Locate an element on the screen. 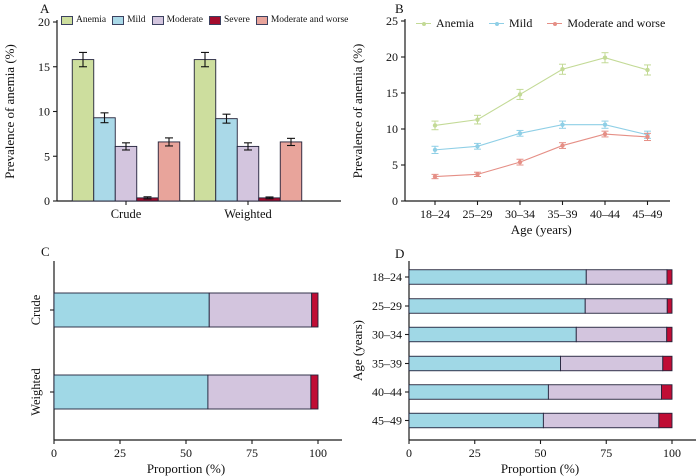 This screenshot has width=700, height=476. panel-c-x-axis-title: Proportion (%) is located at coordinates (186, 468).